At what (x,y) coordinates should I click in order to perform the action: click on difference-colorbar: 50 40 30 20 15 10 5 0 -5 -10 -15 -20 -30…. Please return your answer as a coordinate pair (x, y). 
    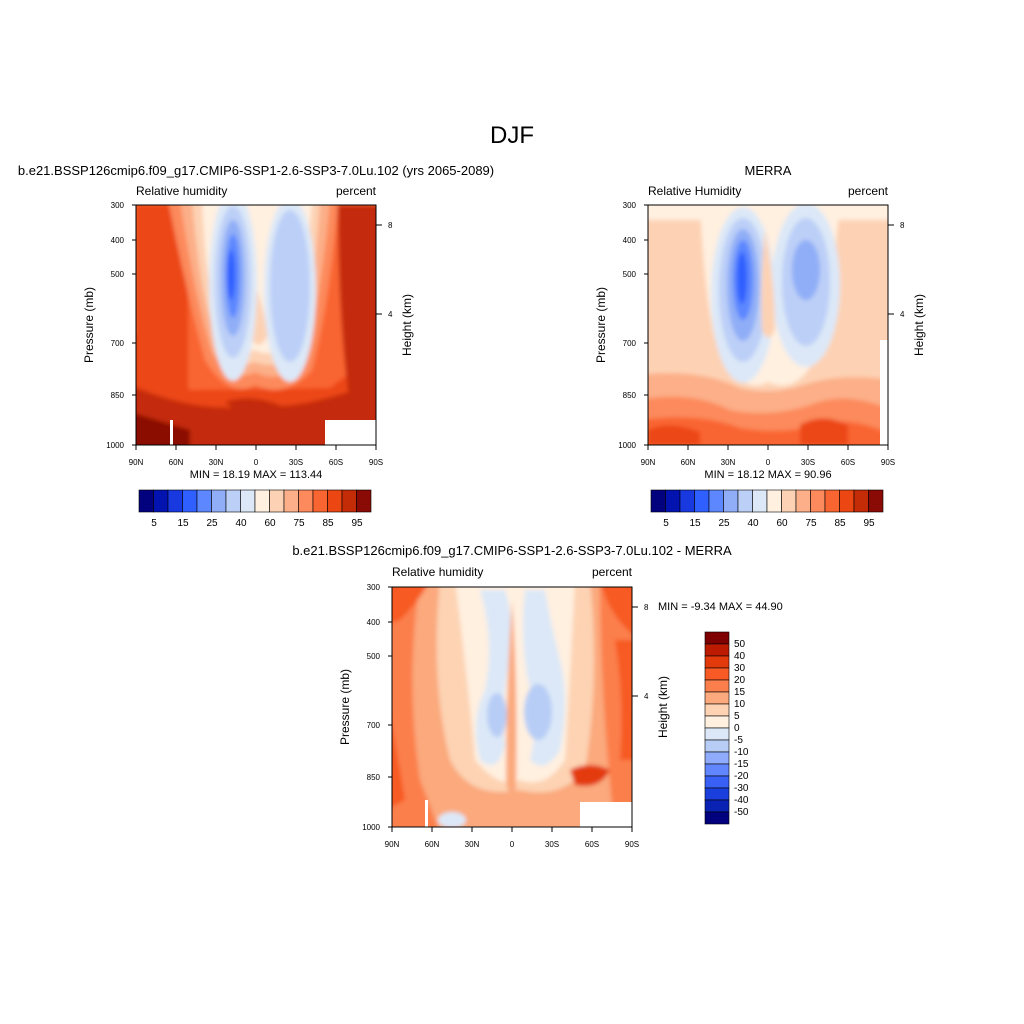
    Looking at the image, I should click on (726, 728).